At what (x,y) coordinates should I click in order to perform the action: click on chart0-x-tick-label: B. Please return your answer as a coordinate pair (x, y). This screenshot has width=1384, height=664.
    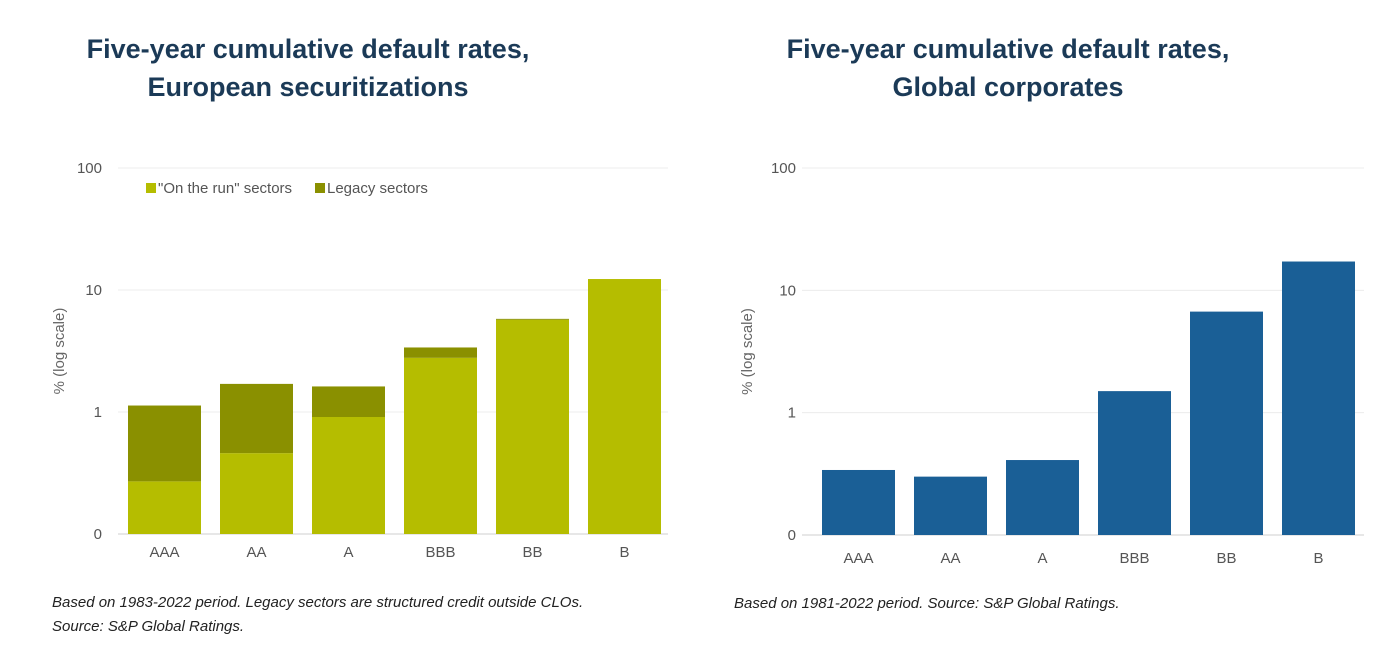
    Looking at the image, I should click on (624, 552).